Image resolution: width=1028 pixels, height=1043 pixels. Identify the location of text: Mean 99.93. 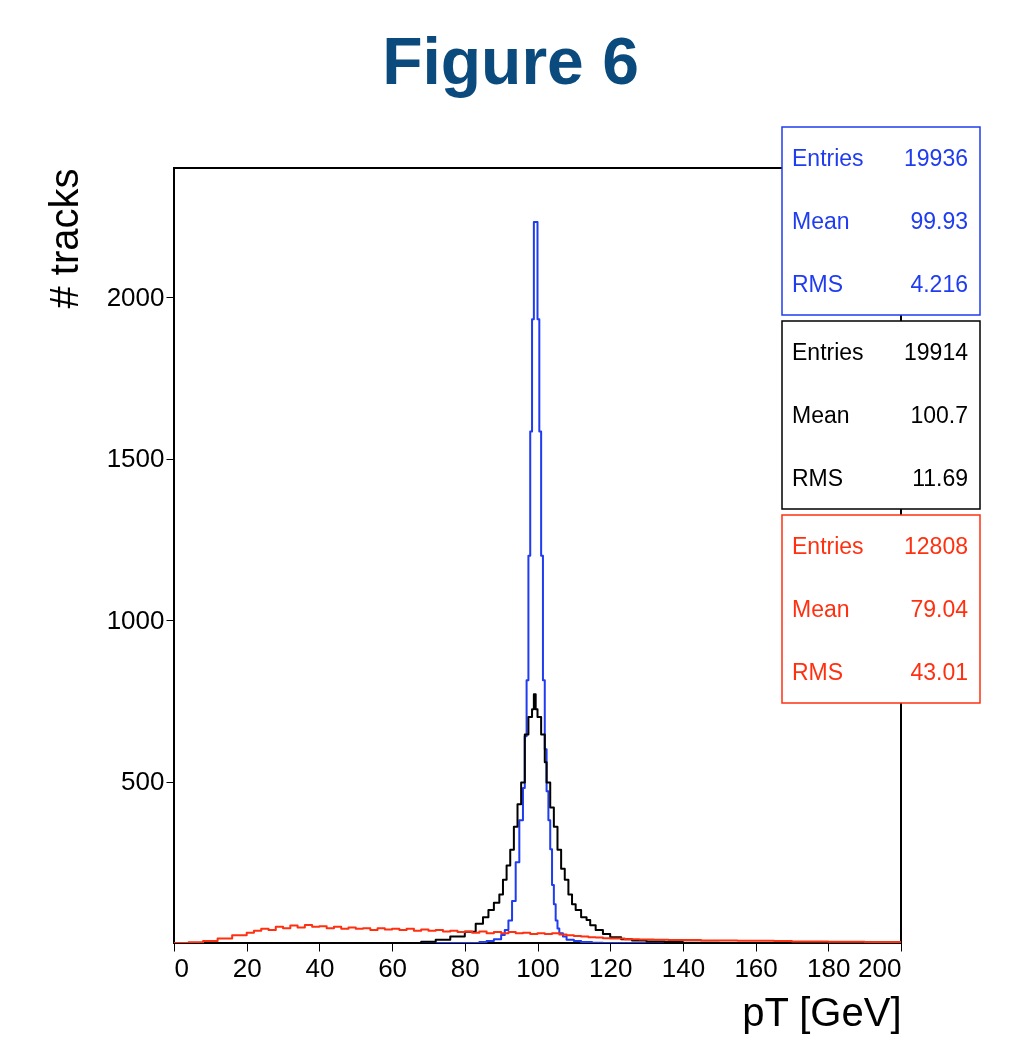
(880, 221).